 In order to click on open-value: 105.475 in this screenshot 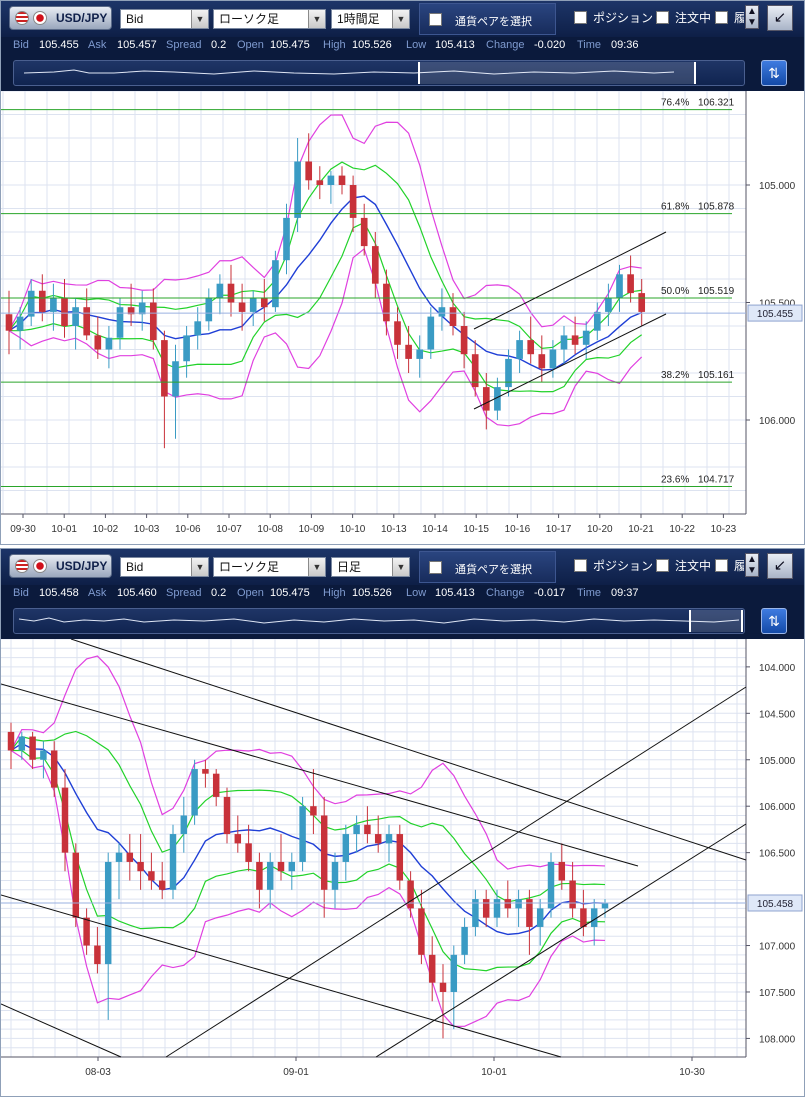, I will do `click(290, 593)`.